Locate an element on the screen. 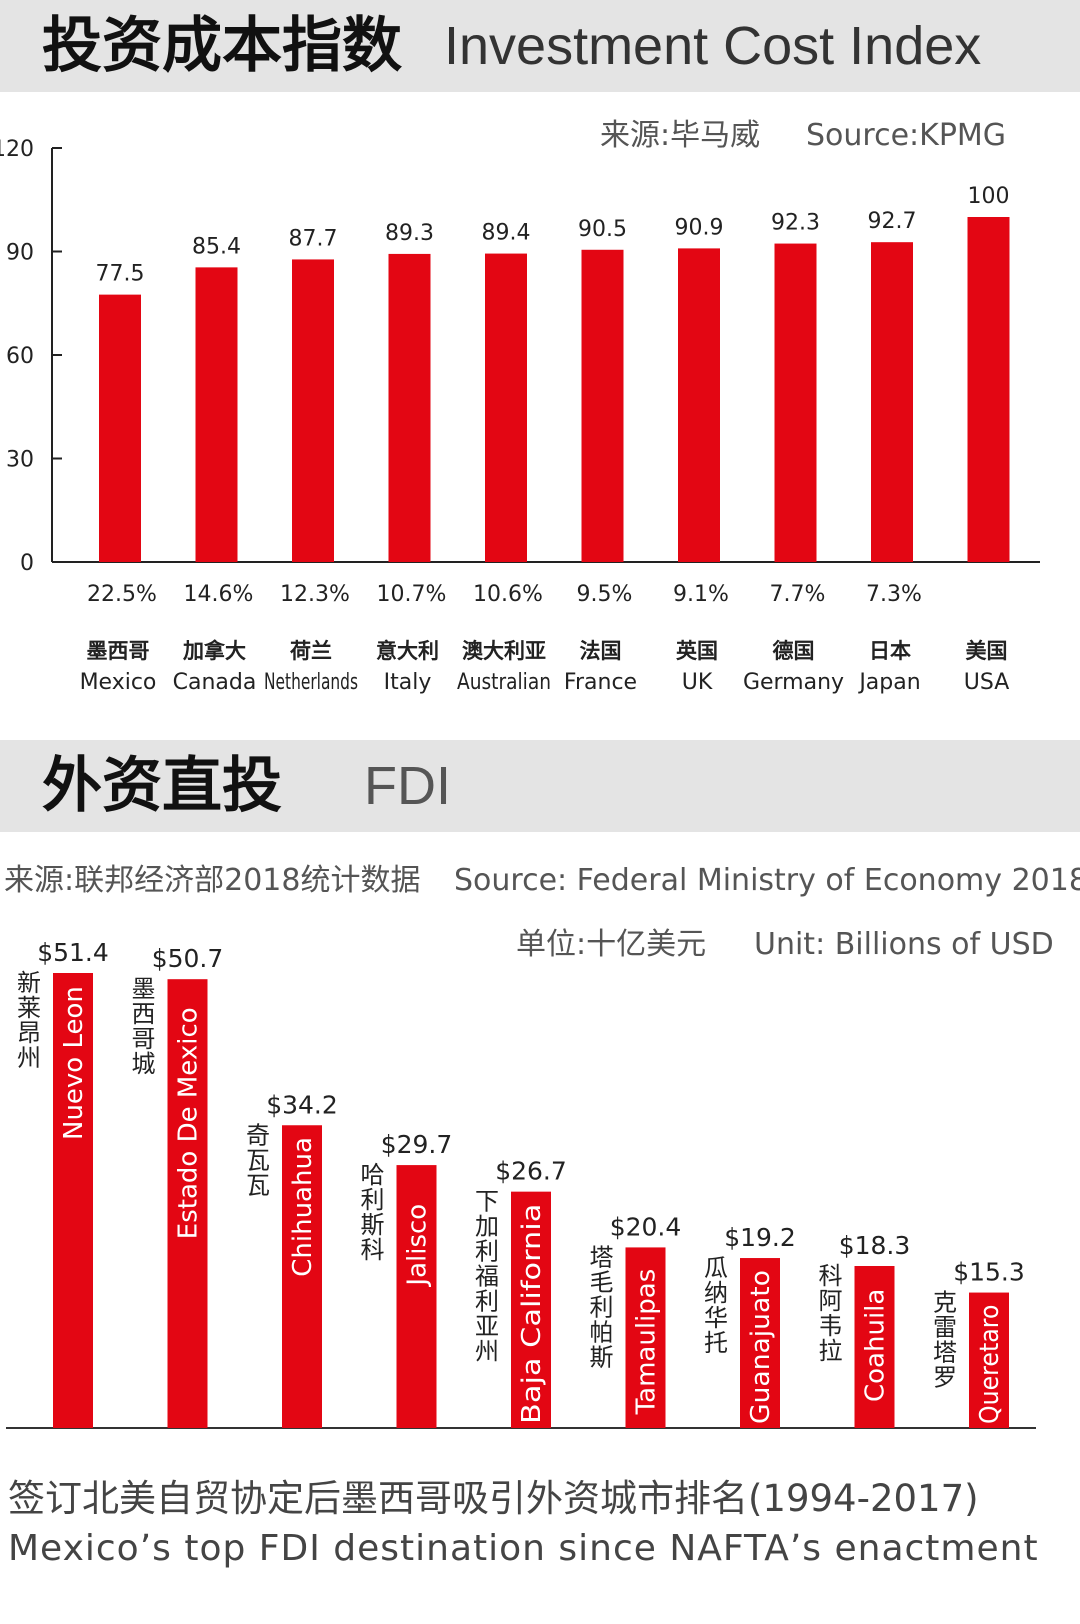 The image size is (1080, 1624). bar-value-label: 85.4 is located at coordinates (216, 246).